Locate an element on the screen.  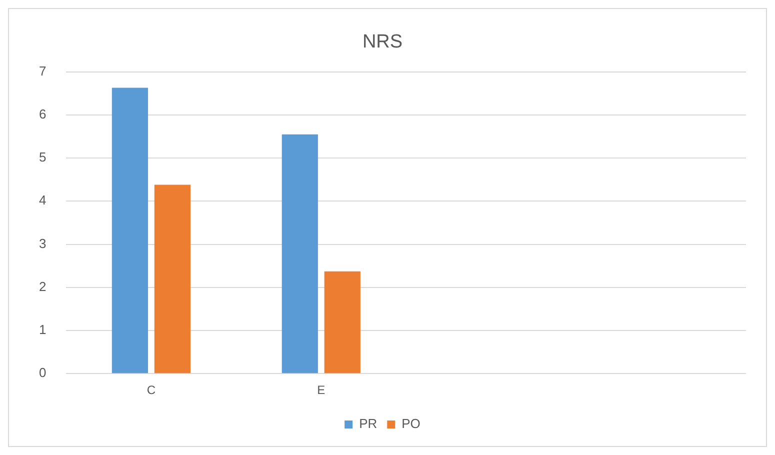
y-tick-label: 6 is located at coordinates (42, 114).